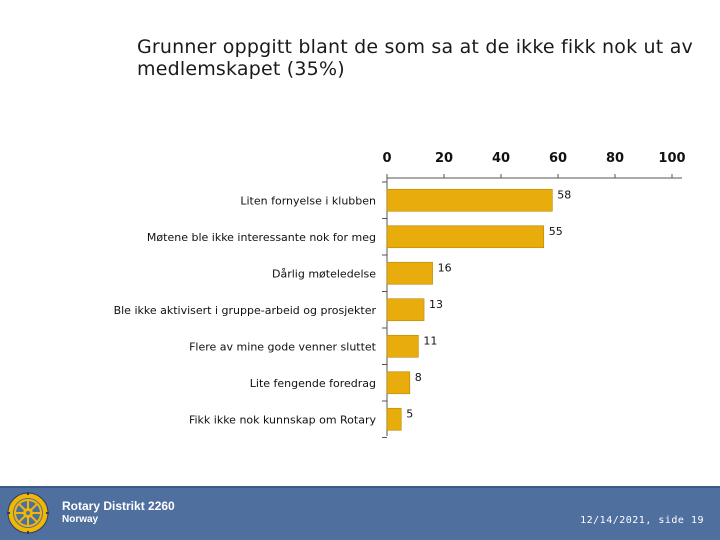 The image size is (720, 540). What do you see at coordinates (28, 513) in the screenshot?
I see `rotary-wheel-icon` at bounding box center [28, 513].